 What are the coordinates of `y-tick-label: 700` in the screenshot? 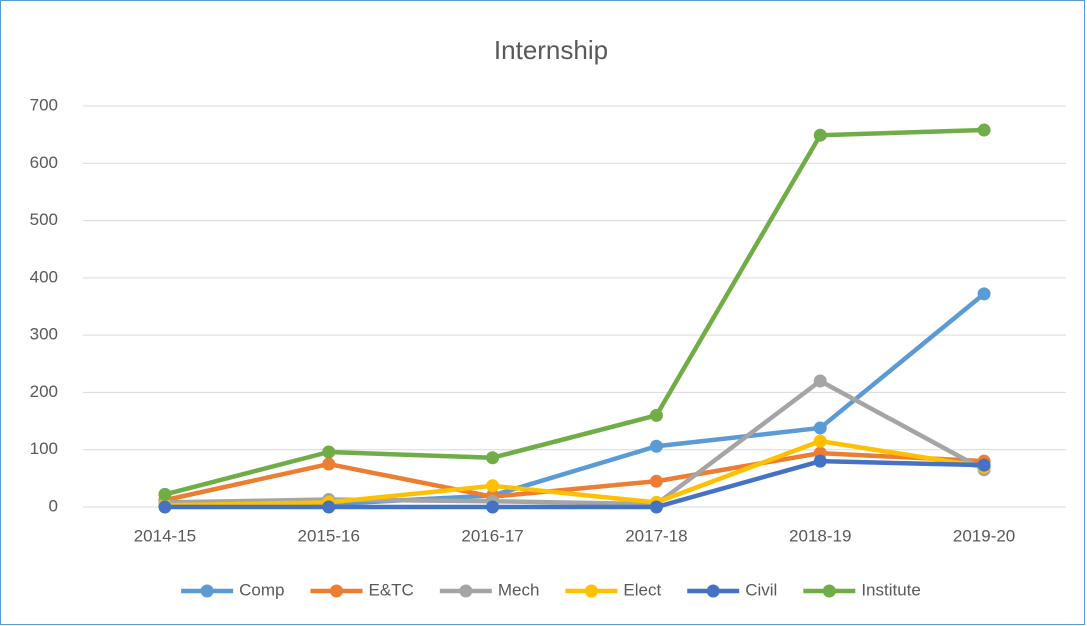 It's located at (44, 104).